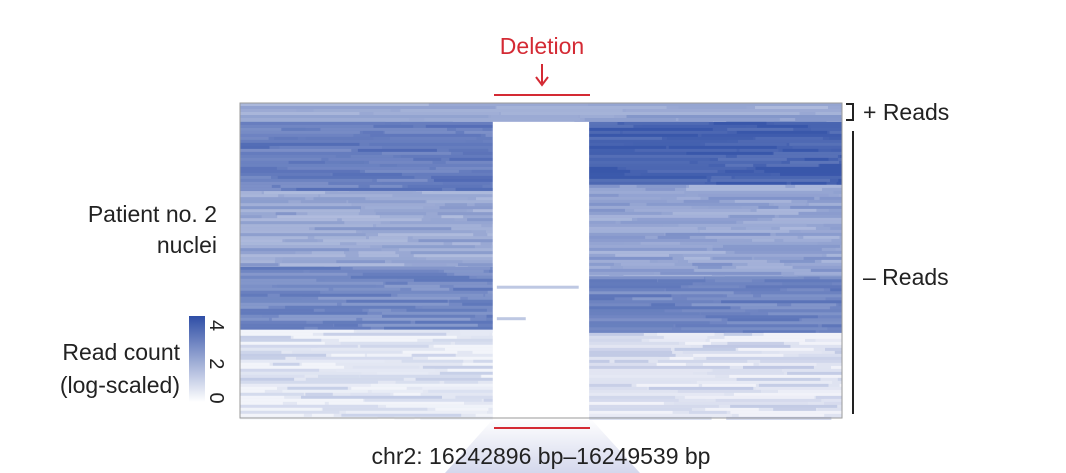  I want to click on zoom-wedge, so click(542, 445).